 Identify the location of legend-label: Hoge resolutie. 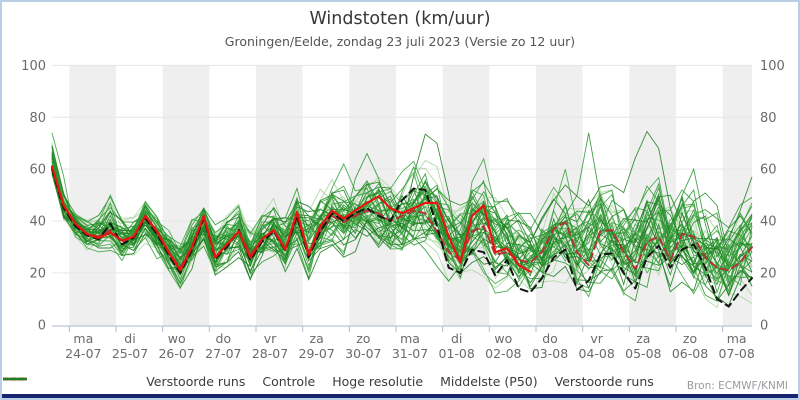
(378, 381).